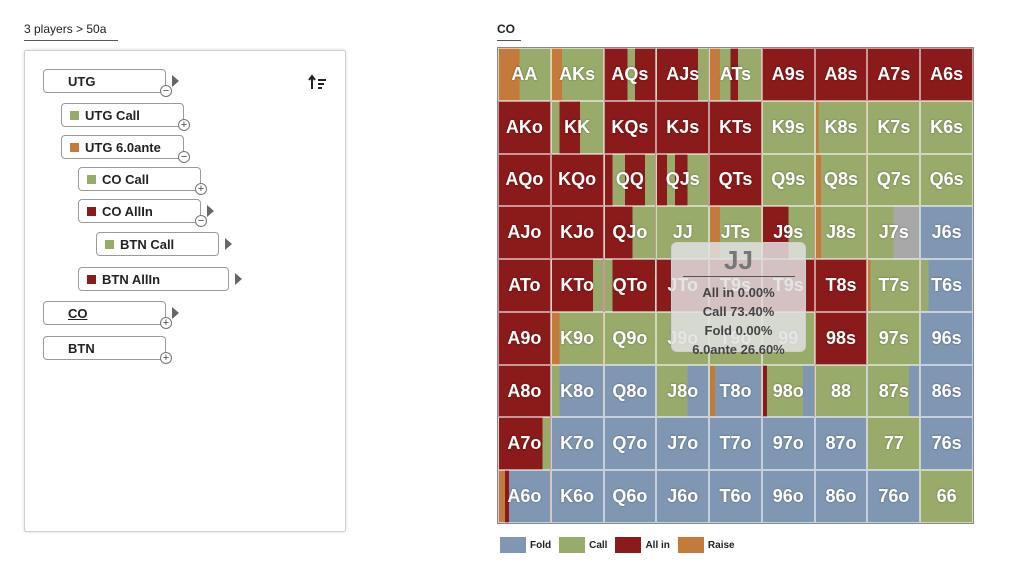 The width and height of the screenshot is (1024, 576). What do you see at coordinates (788, 74) in the screenshot?
I see `hand-cell-a9s: A9s` at bounding box center [788, 74].